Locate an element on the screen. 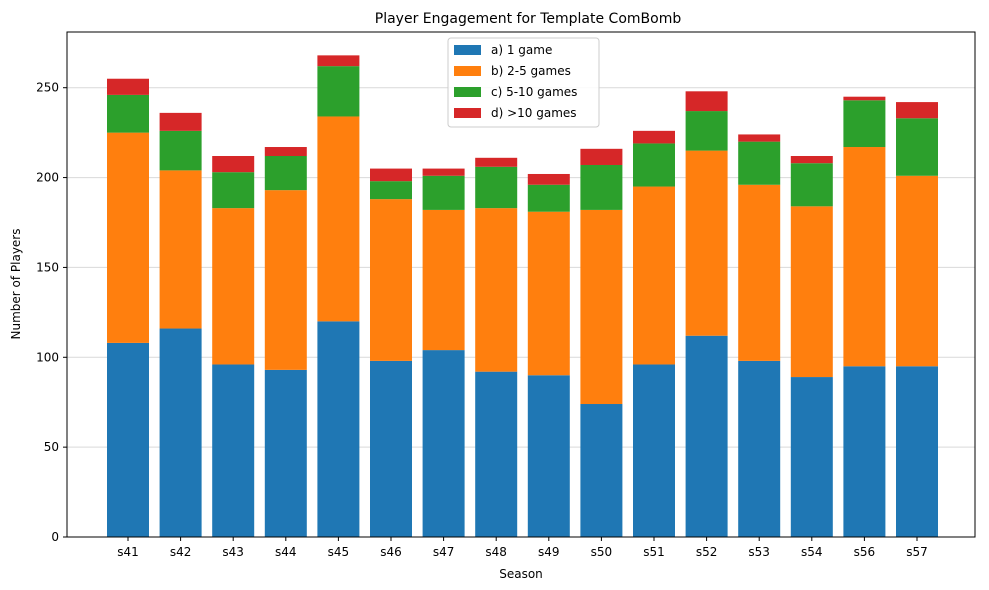  x-tick-label: s49 is located at coordinates (549, 552).